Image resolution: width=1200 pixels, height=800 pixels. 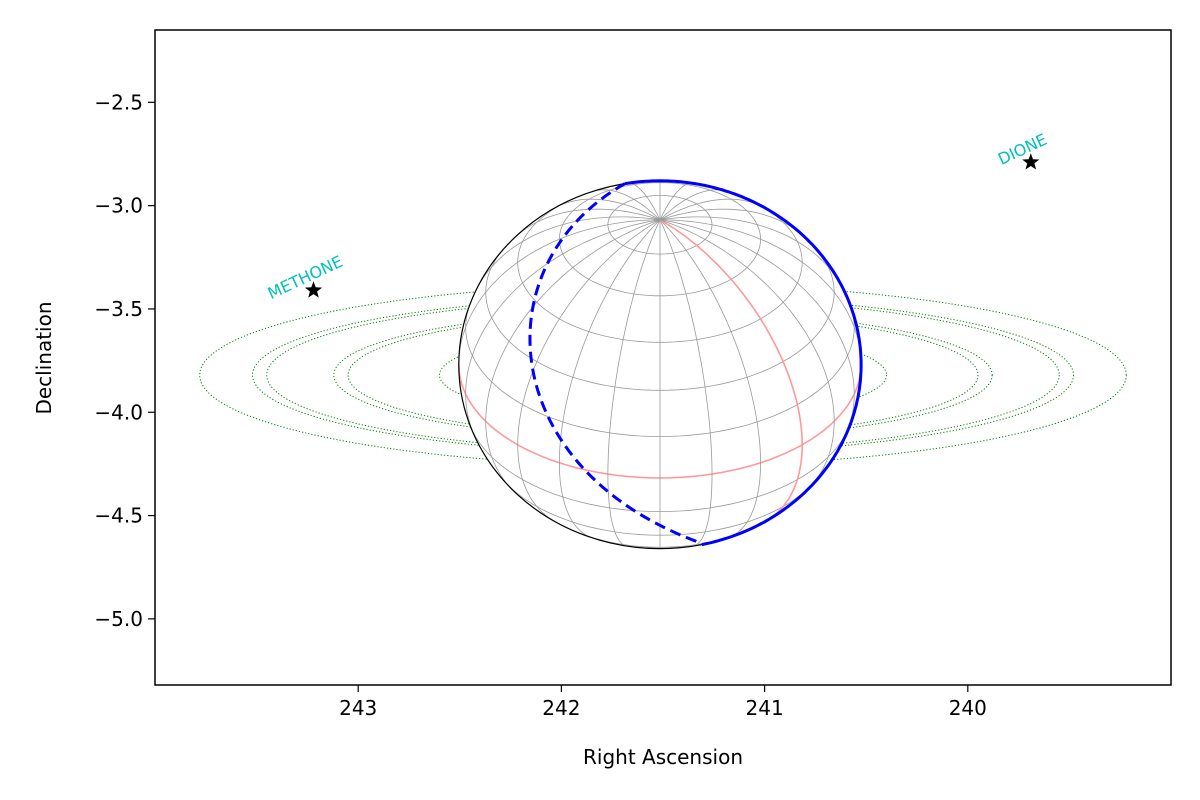 What do you see at coordinates (663, 757) in the screenshot?
I see `x-axis-label: Right Ascension` at bounding box center [663, 757].